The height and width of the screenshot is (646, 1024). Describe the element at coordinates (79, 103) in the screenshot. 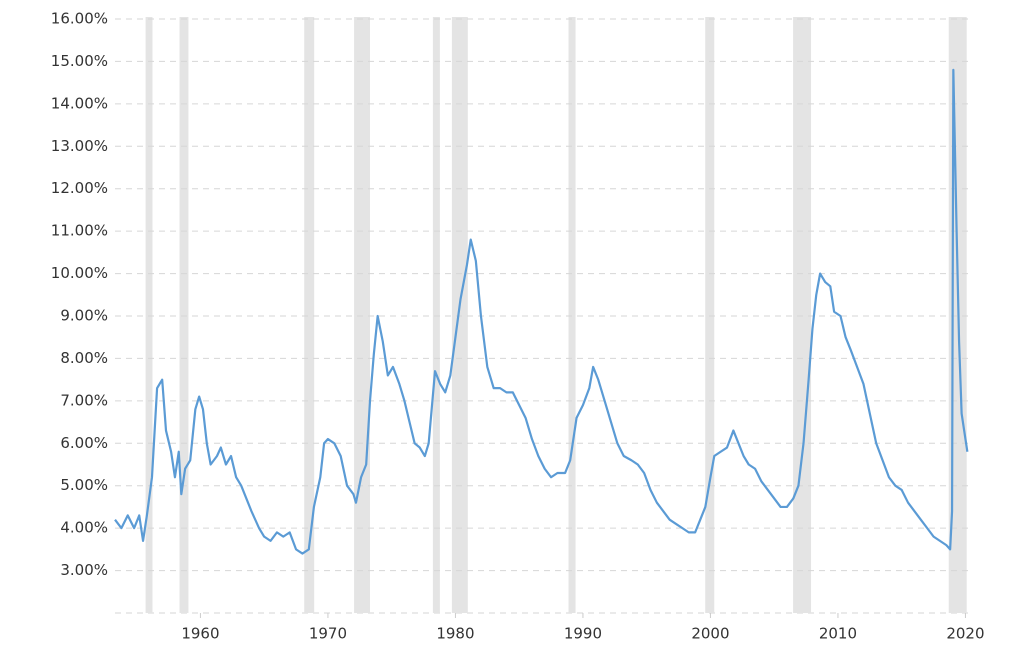

I see `y-tick-label: 14.00%` at that location.